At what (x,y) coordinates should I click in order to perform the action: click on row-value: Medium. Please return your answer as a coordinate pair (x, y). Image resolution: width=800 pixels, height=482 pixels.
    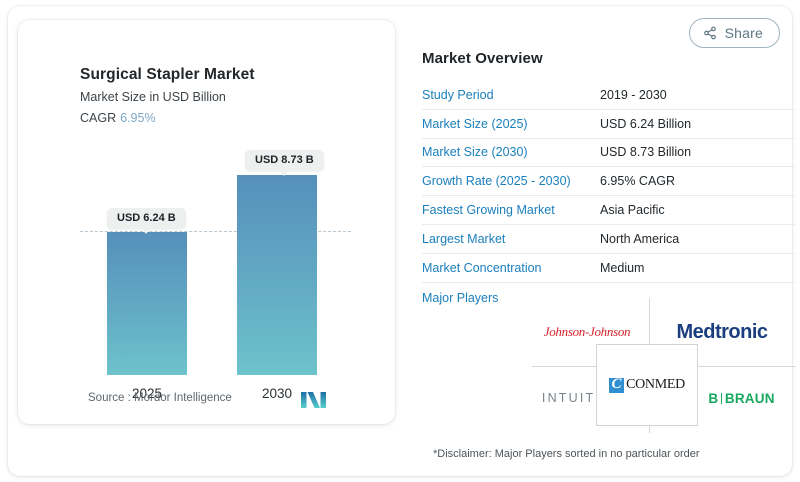
    Looking at the image, I should click on (622, 267).